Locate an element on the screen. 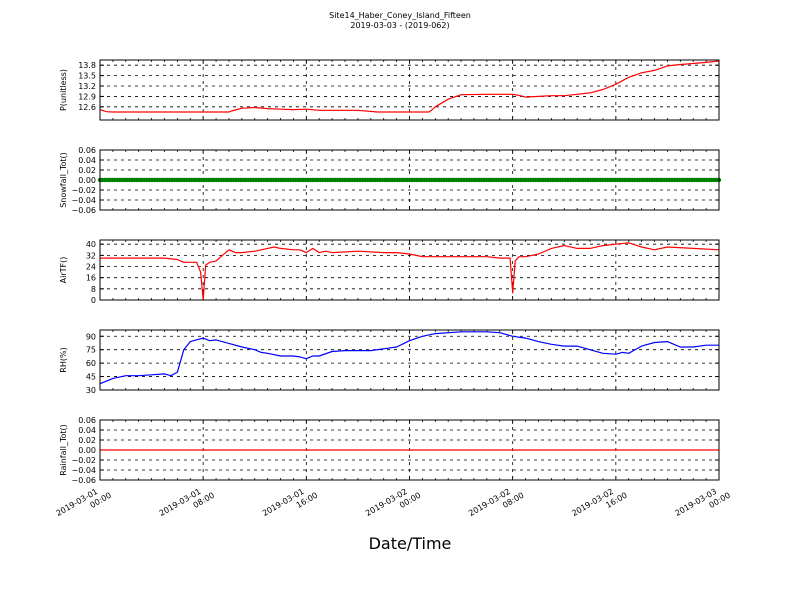  y-tick-label: 13.5 is located at coordinates (87, 76).